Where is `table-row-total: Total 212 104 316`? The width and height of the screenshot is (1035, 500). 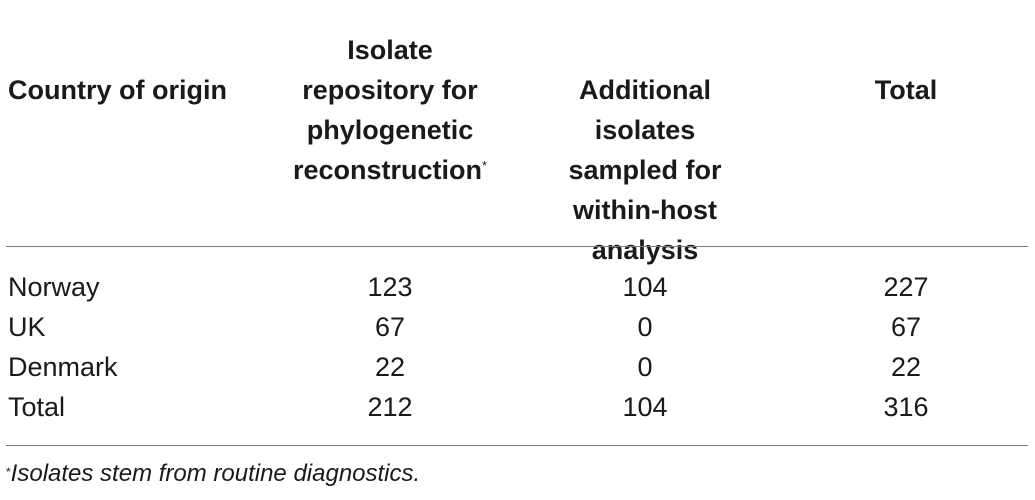
table-row-total: Total 212 104 316 is located at coordinates (517, 407).